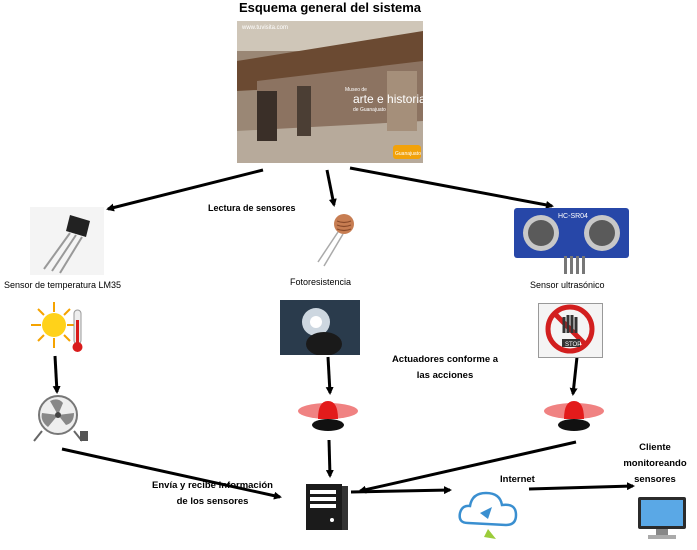 This screenshot has width=697, height=550. Describe the element at coordinates (467, 467) in the screenshot. I see `arrow-siren-right-to-server` at that location.